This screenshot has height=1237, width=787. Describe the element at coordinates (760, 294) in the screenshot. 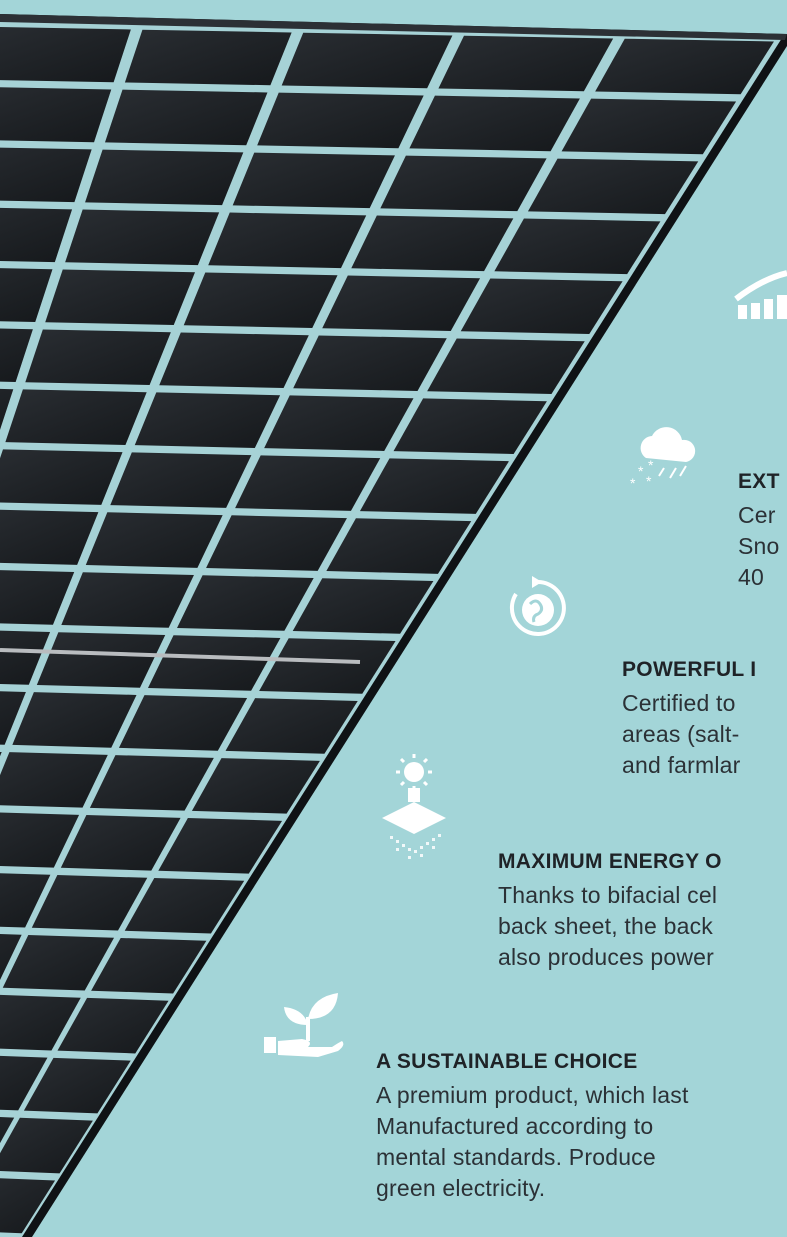

I see `rising-bars-chart-icon` at that location.